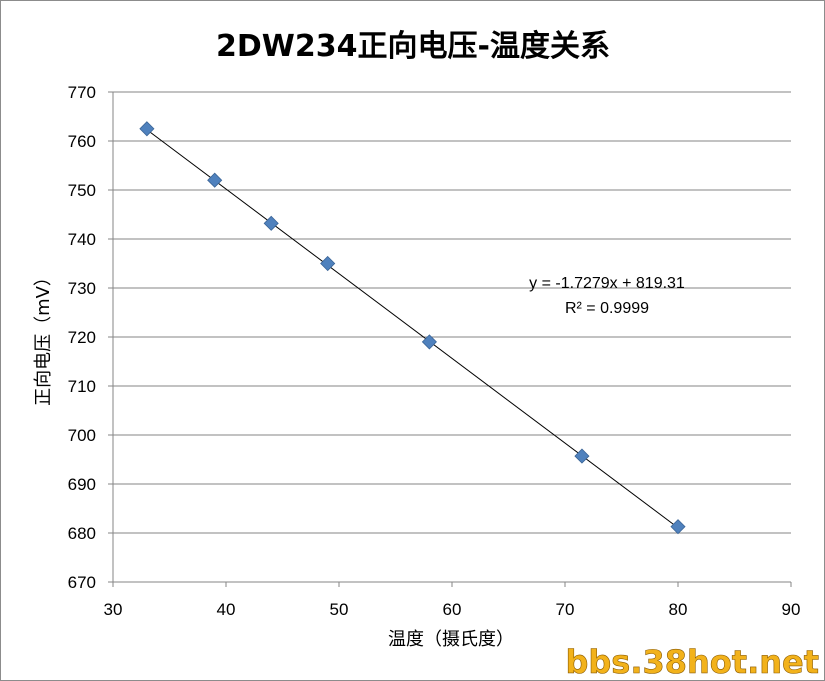 This screenshot has height=681, width=825. I want to click on x-tick-labels: 30 40 50 60 70 80 90, so click(452, 609).